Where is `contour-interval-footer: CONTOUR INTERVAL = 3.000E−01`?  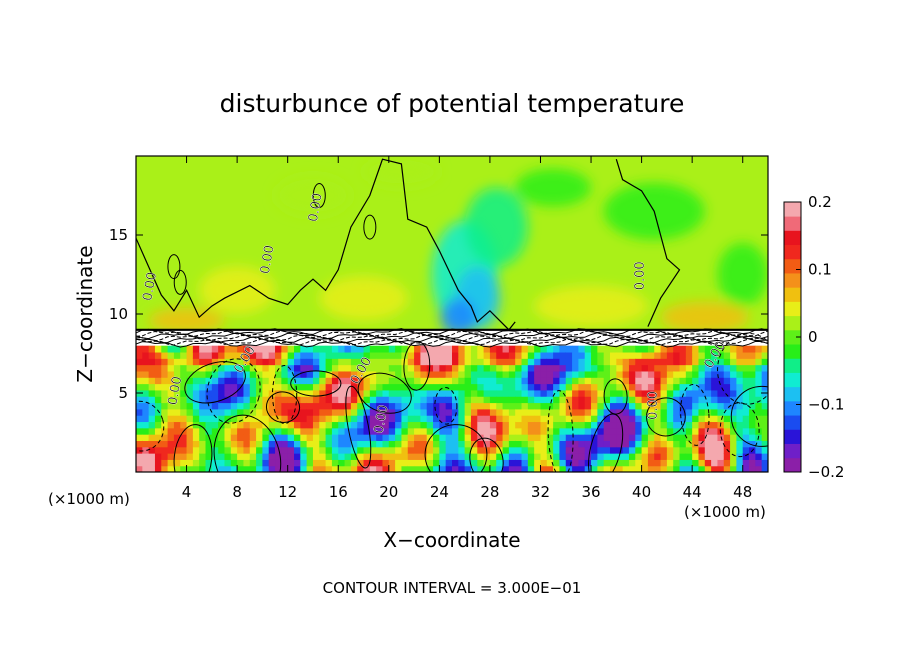
contour-interval-footer: CONTOUR INTERVAL = 3.000E−01 is located at coordinates (452, 588).